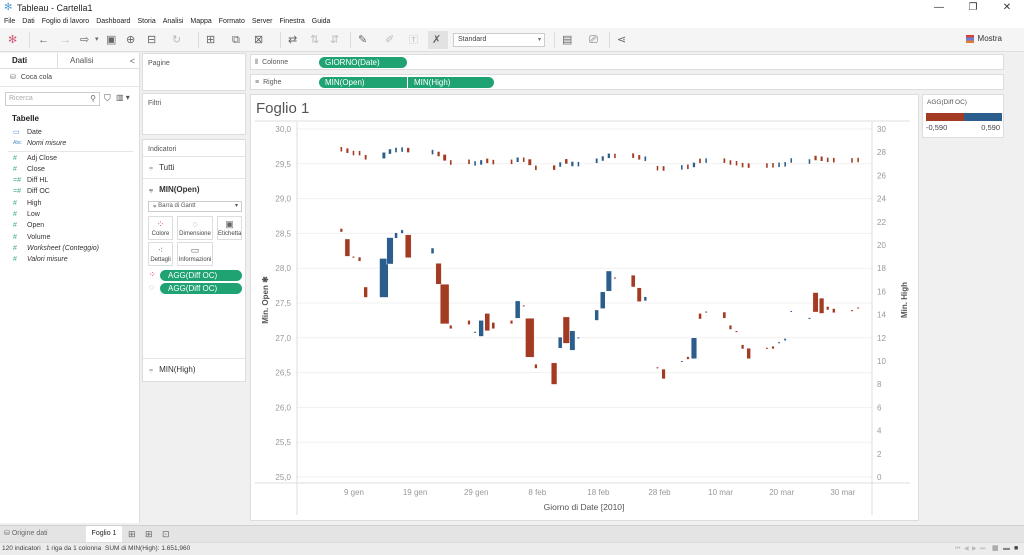 The image size is (1024, 555). Describe the element at coordinates (451, 82) in the screenshot. I see `pill-min-high: MIN(High)` at that location.